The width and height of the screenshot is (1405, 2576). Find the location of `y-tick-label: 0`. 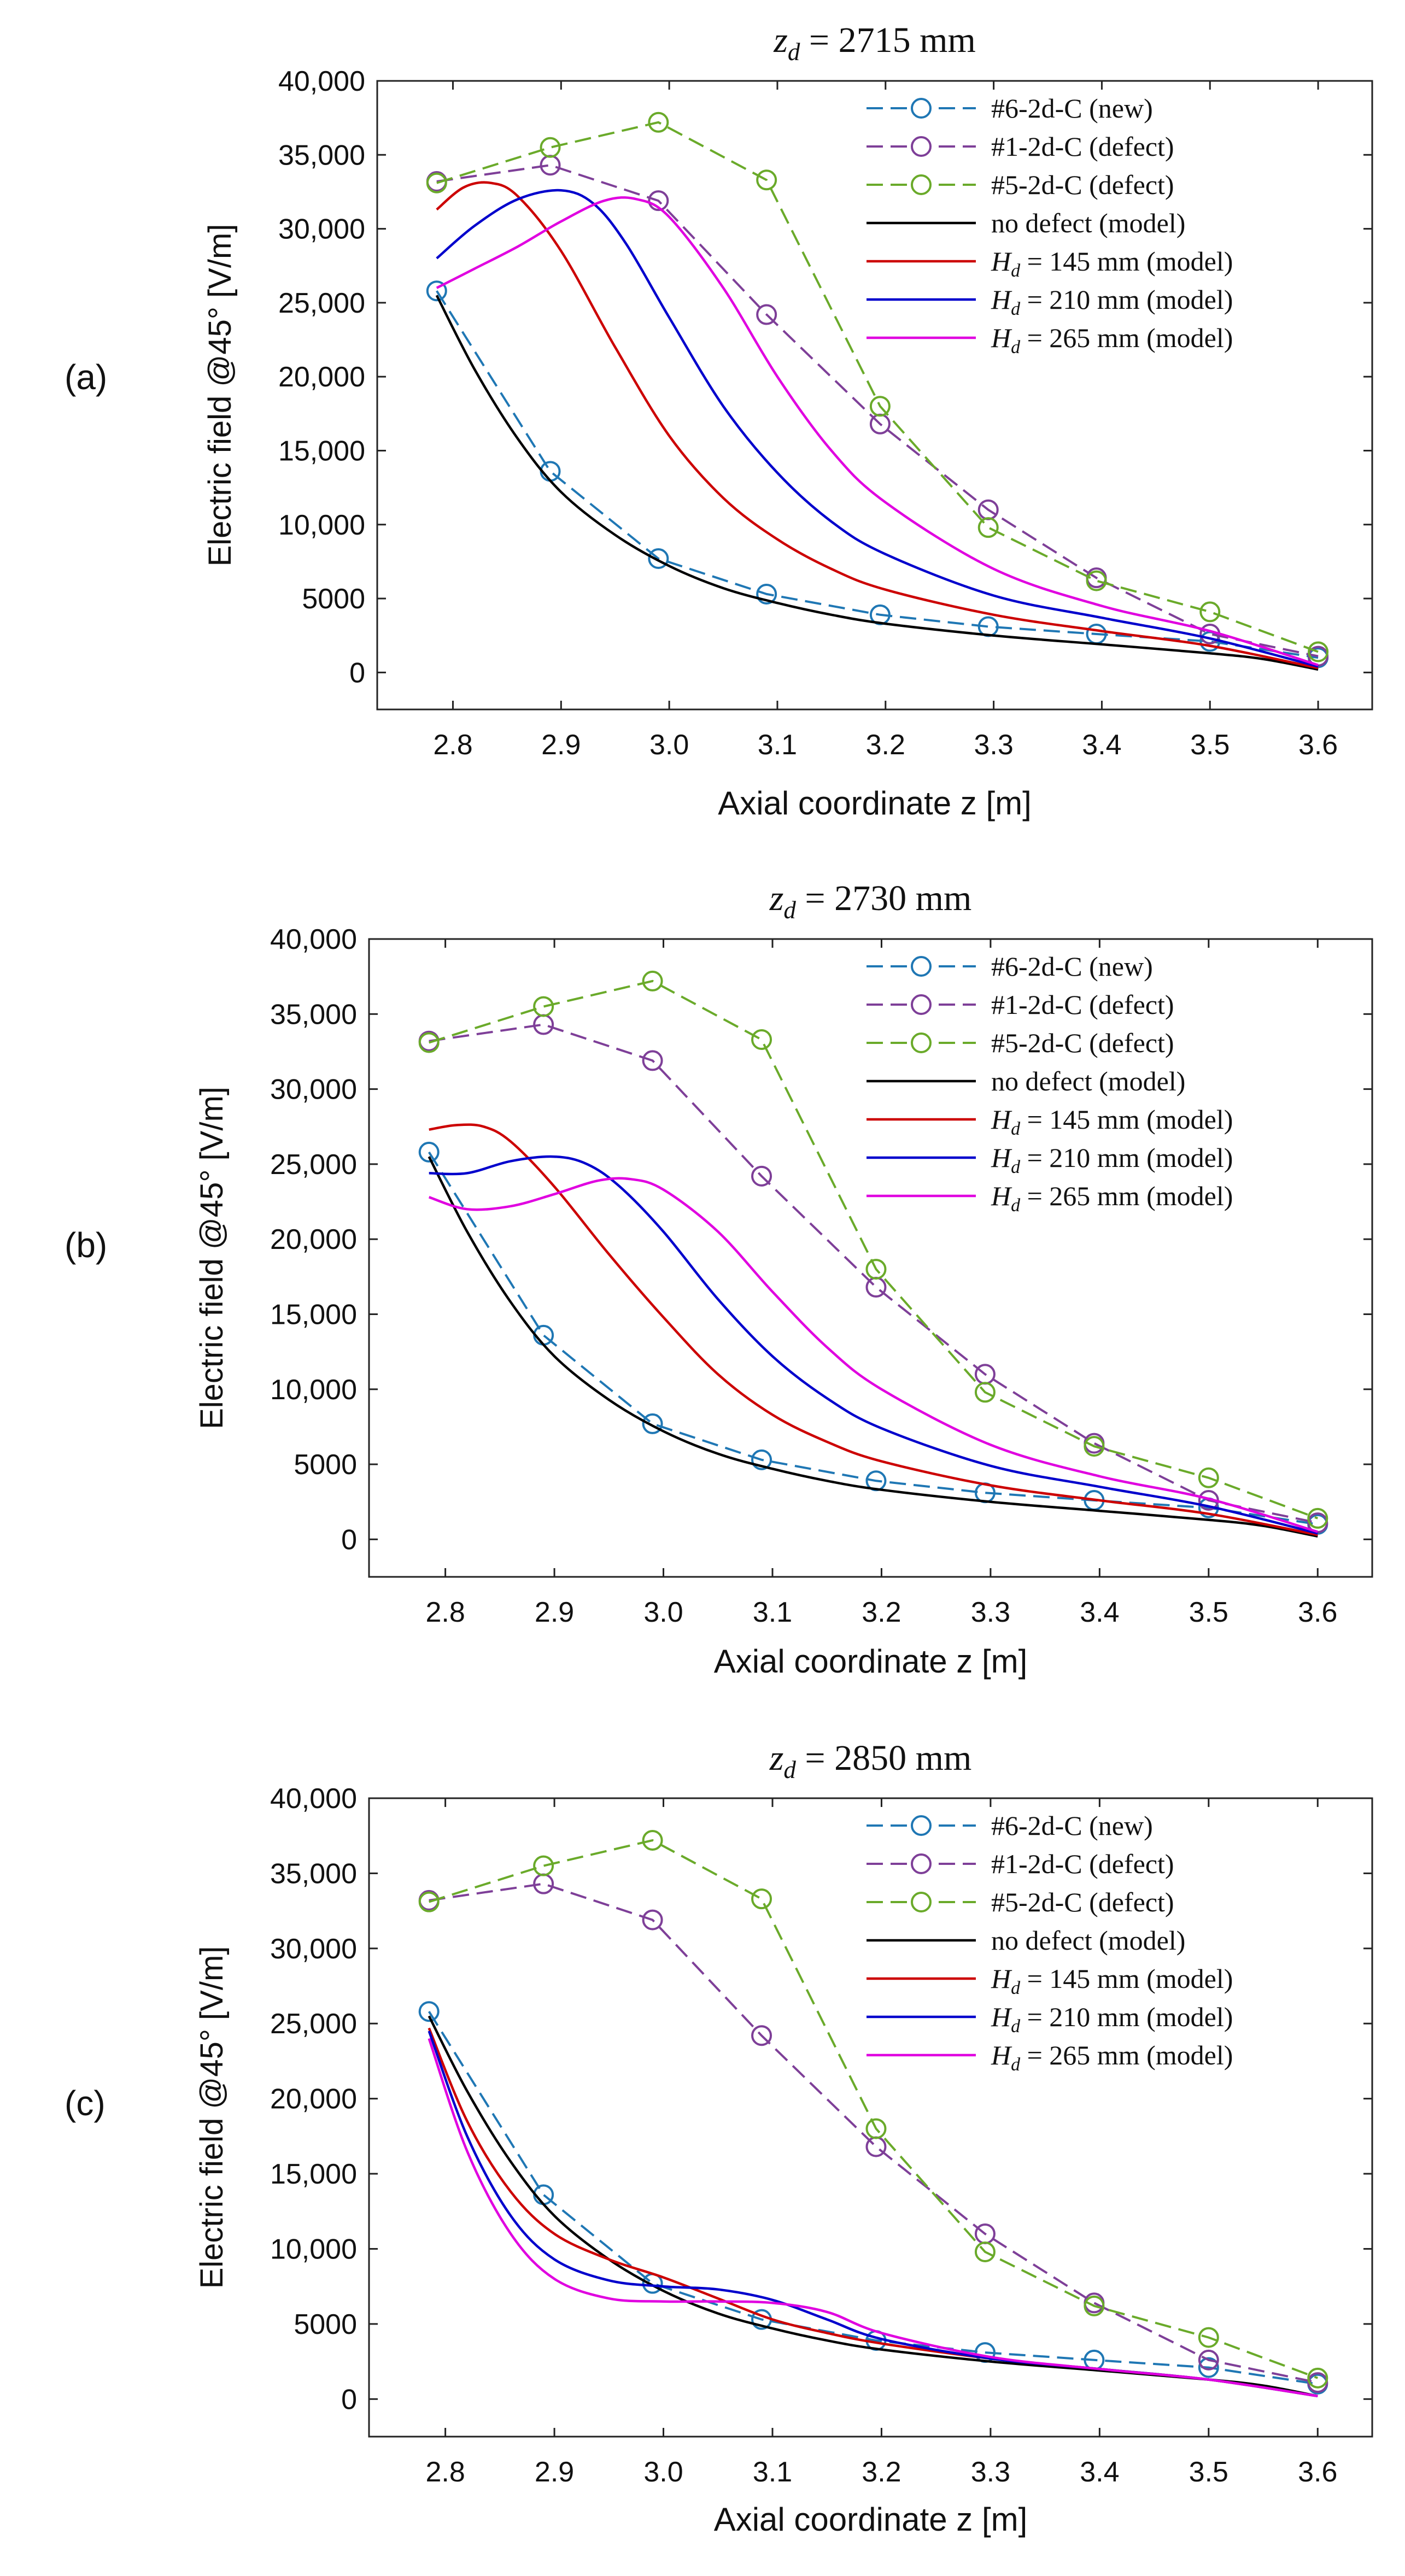

y-tick-label: 0 is located at coordinates (349, 1540).